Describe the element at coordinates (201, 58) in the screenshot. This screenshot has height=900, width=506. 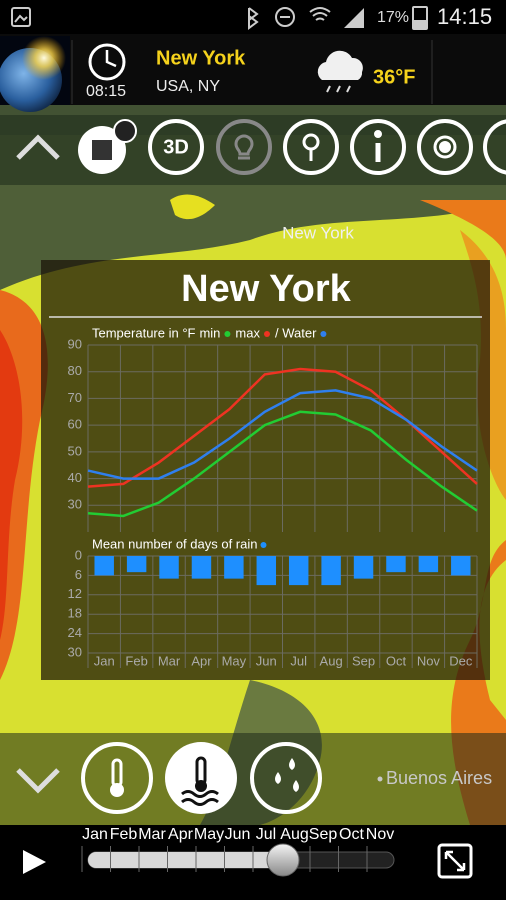
I see `city-name: New York` at that location.